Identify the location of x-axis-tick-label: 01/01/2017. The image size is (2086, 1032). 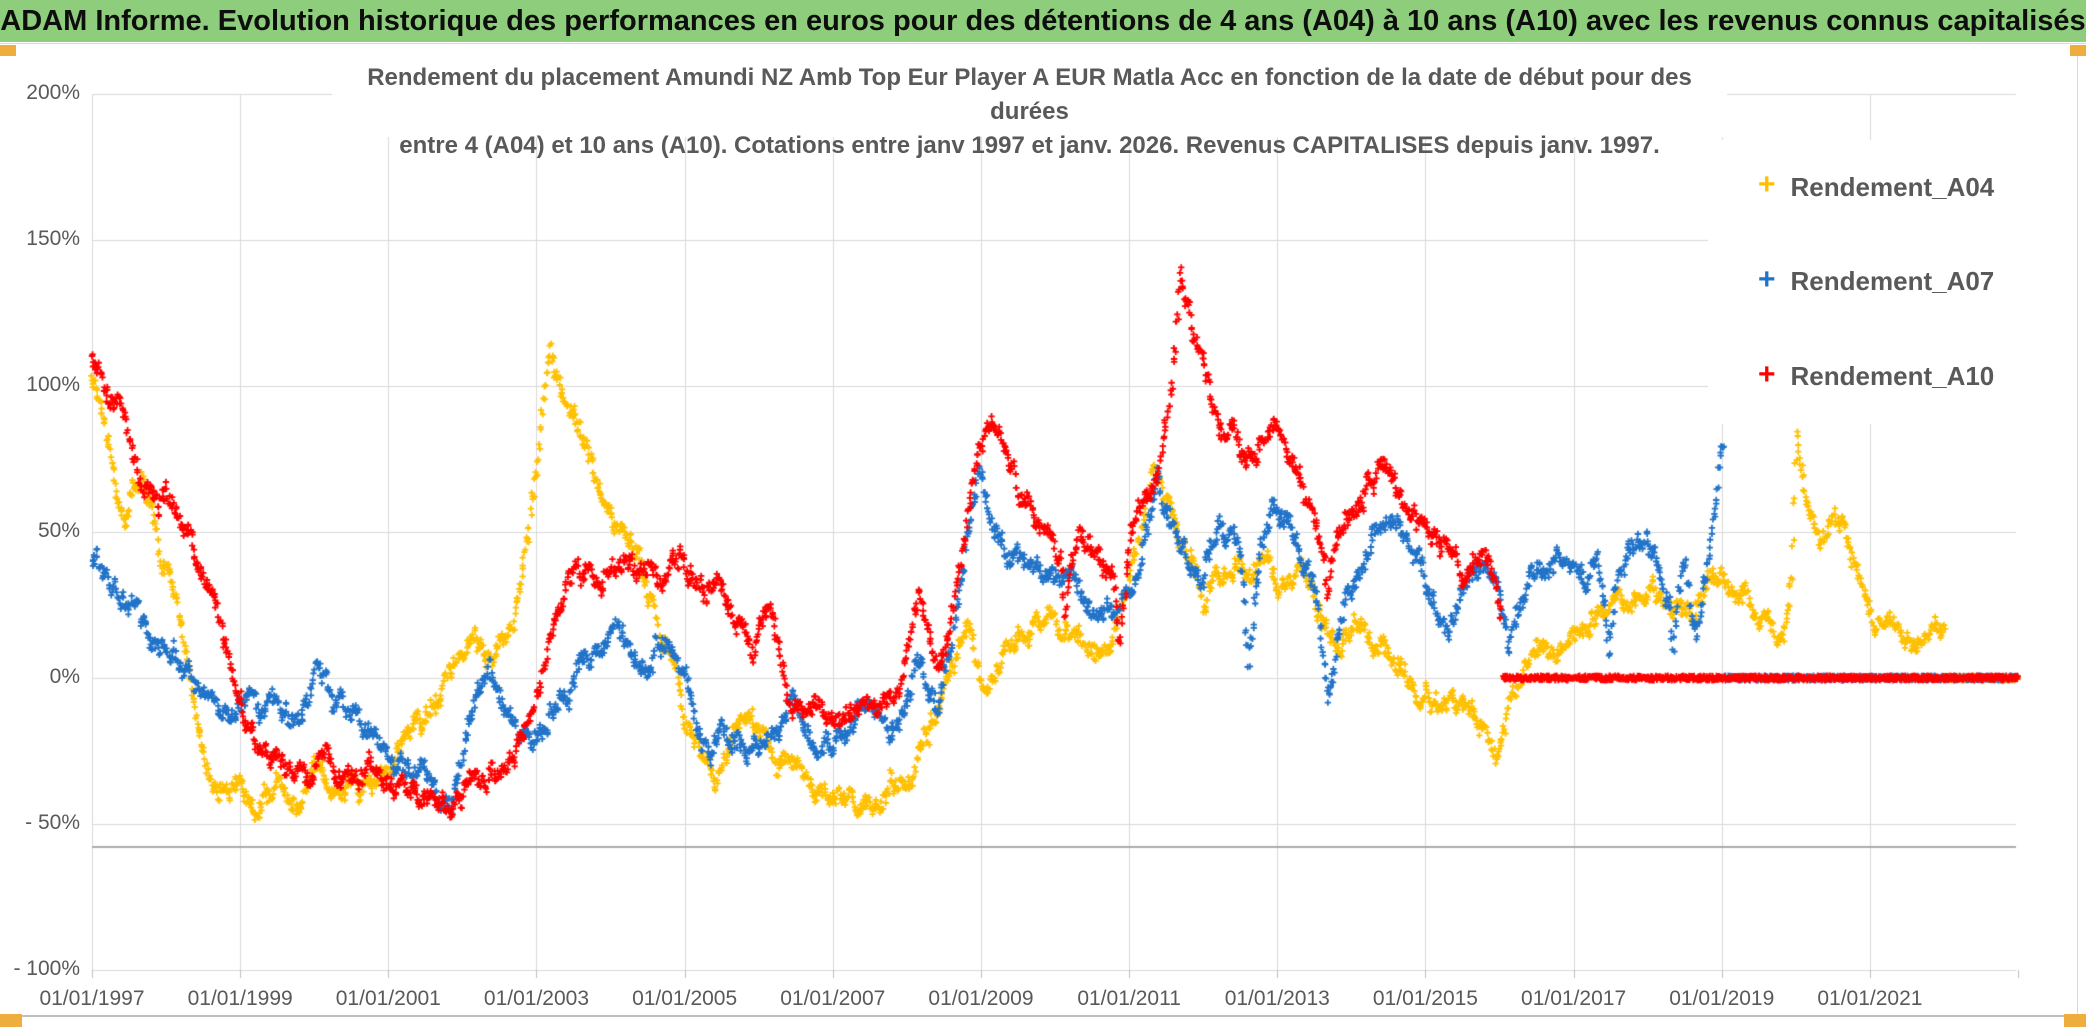
(1574, 998).